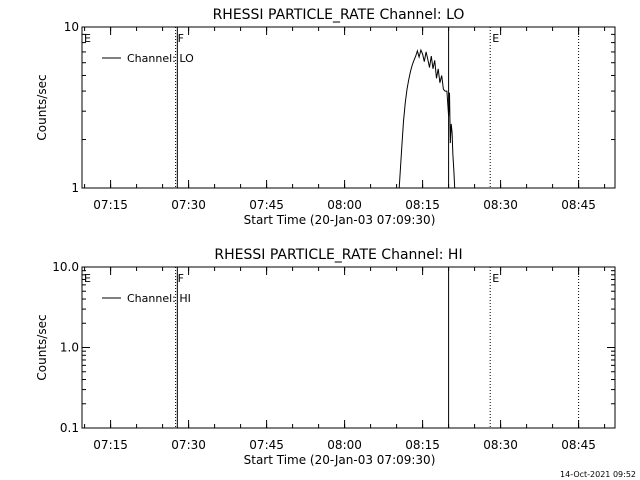 The image size is (640, 480). Describe the element at coordinates (42, 107) in the screenshot. I see `lo-y-axis-label: Counts/sec` at that location.